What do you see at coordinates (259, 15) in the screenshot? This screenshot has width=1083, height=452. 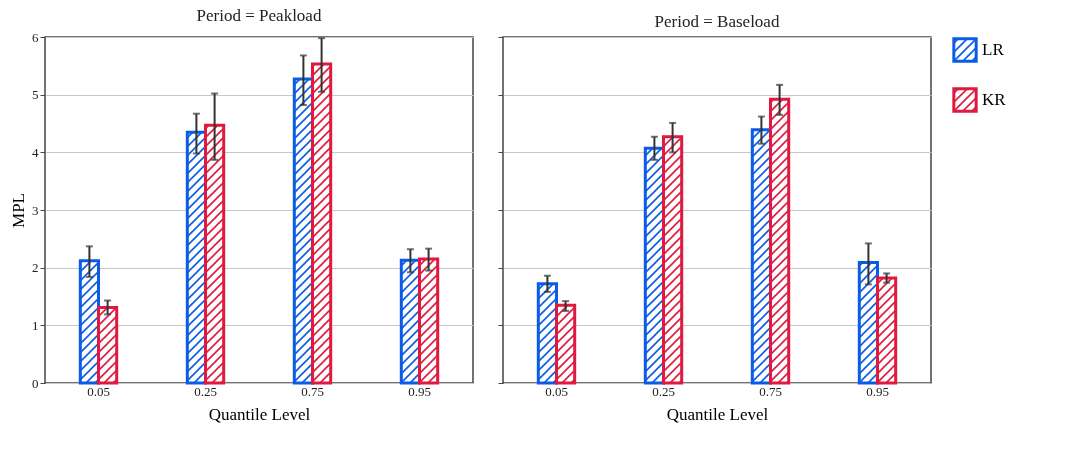 I see `chart-title: Period = Peakload` at bounding box center [259, 15].